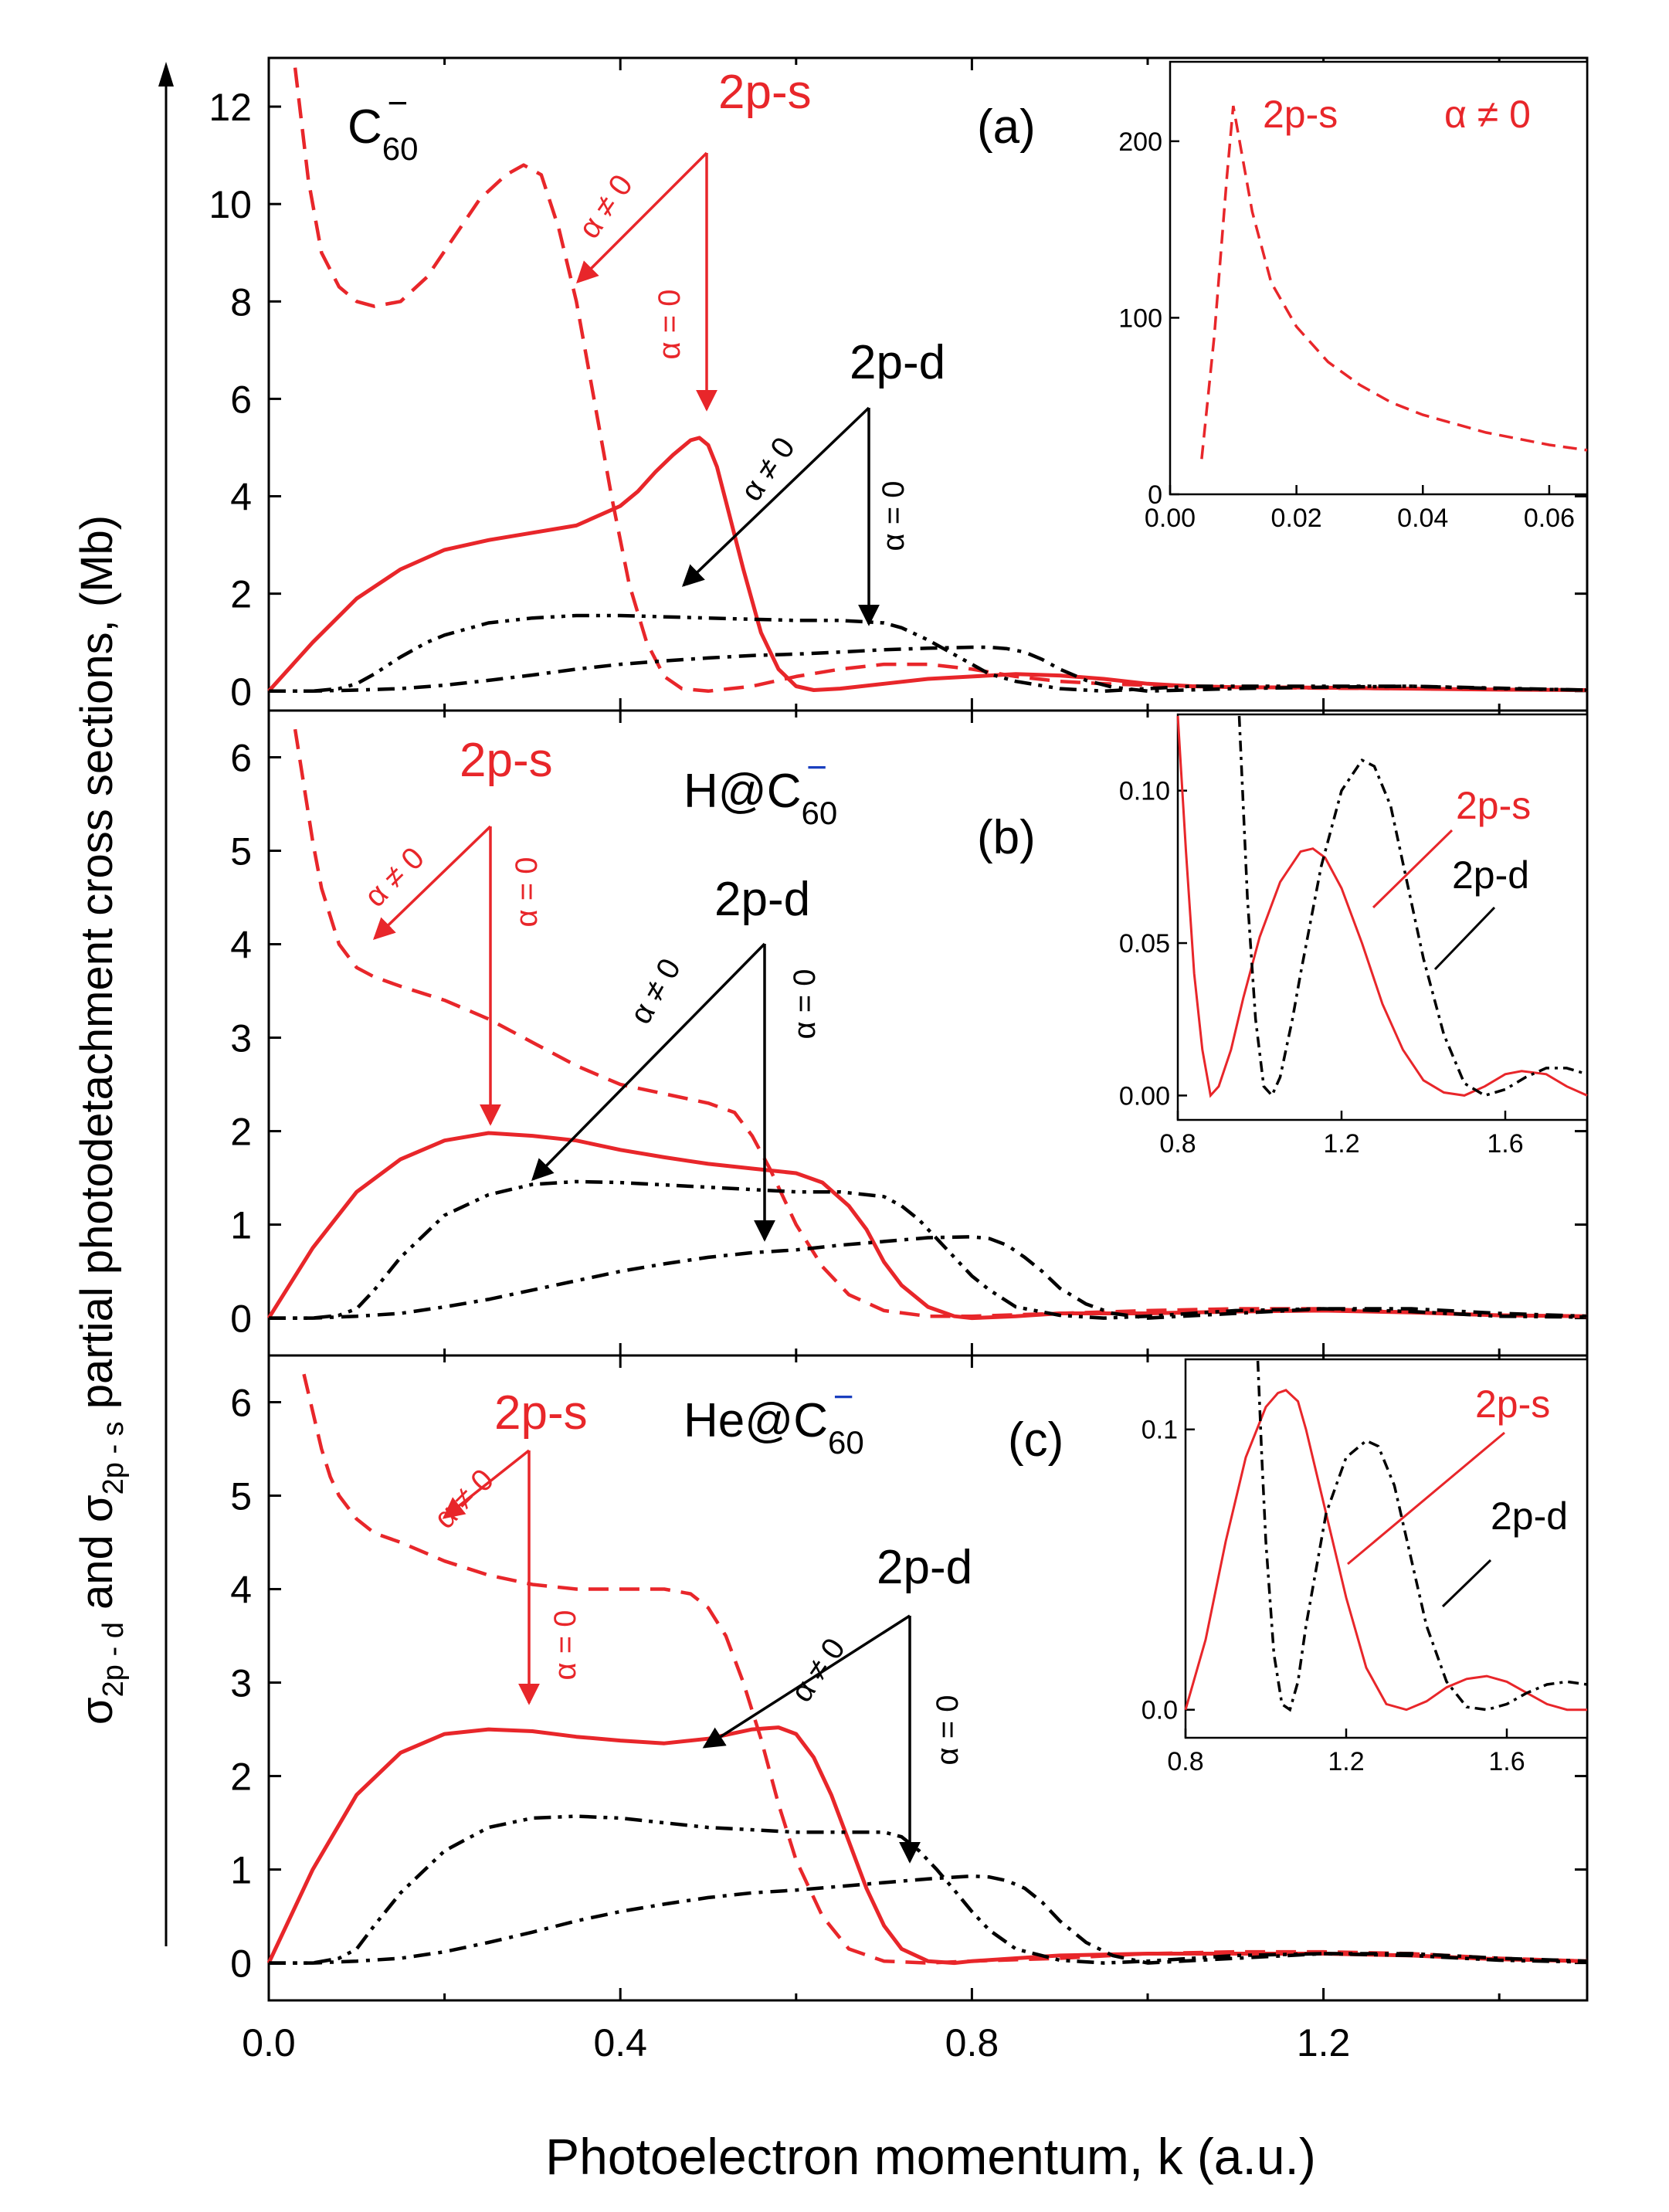 Image resolution: width=1669 pixels, height=2212 pixels. Describe the element at coordinates (1155, 495) in the screenshot. I see `inset-y-tick-label: 0` at that location.